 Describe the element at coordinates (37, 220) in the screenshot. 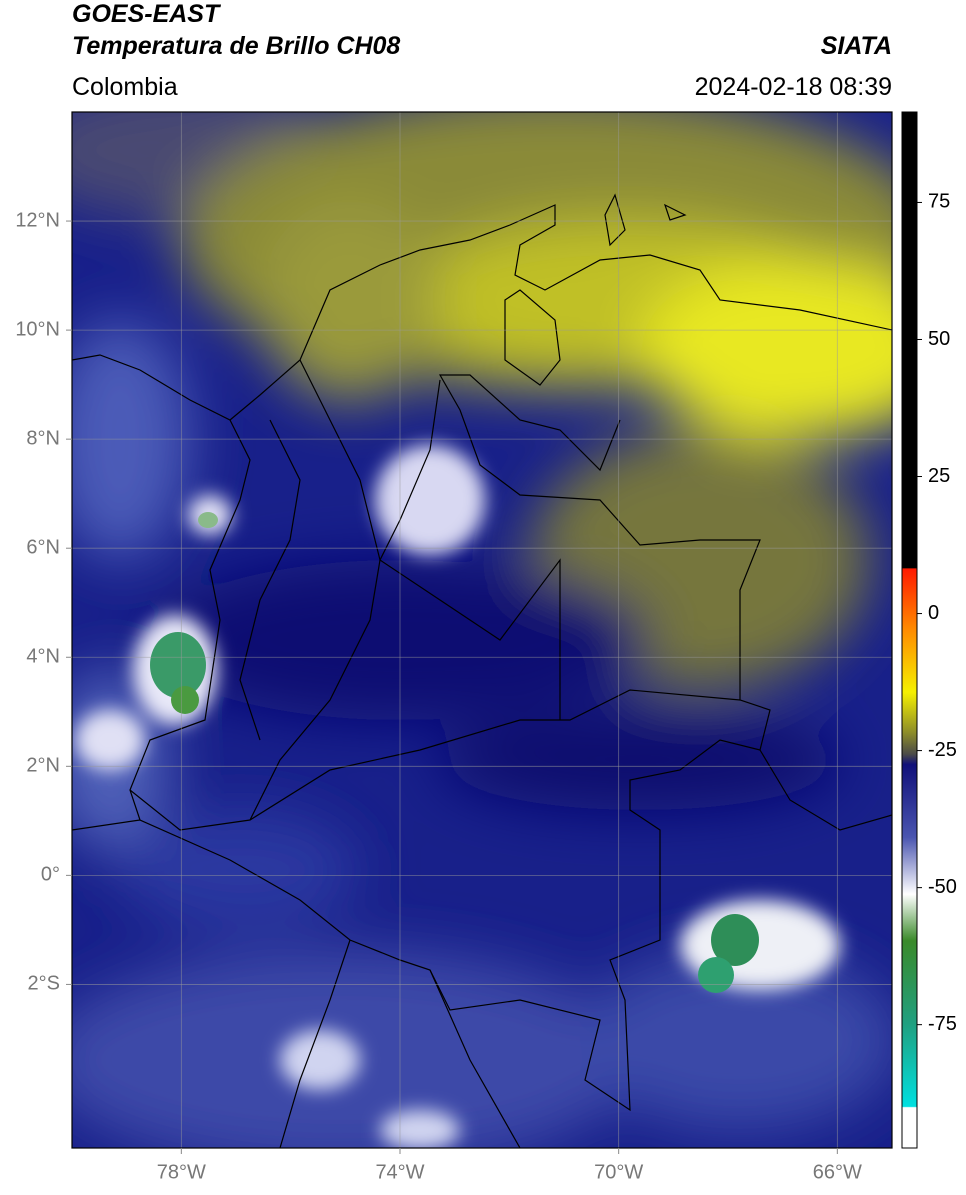

I see `y-tick-label: 12°N` at that location.